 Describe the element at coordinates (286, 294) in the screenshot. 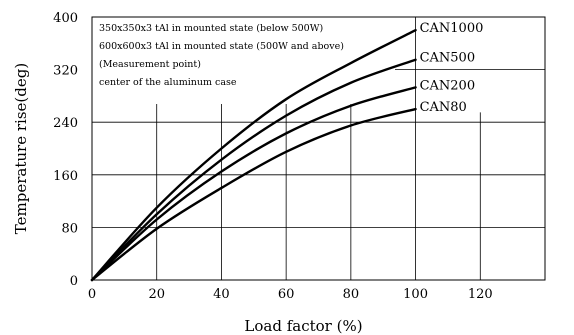

I see `x-tick-label: 60` at that location.